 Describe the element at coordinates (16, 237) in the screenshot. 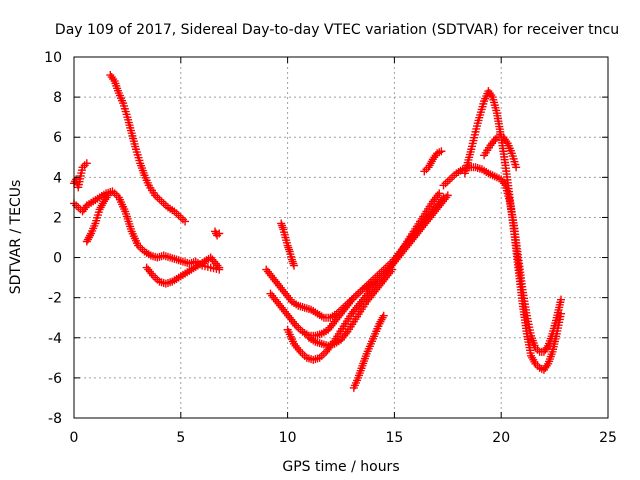

I see `y-axis-label: SDTVAR / TECUs` at that location.